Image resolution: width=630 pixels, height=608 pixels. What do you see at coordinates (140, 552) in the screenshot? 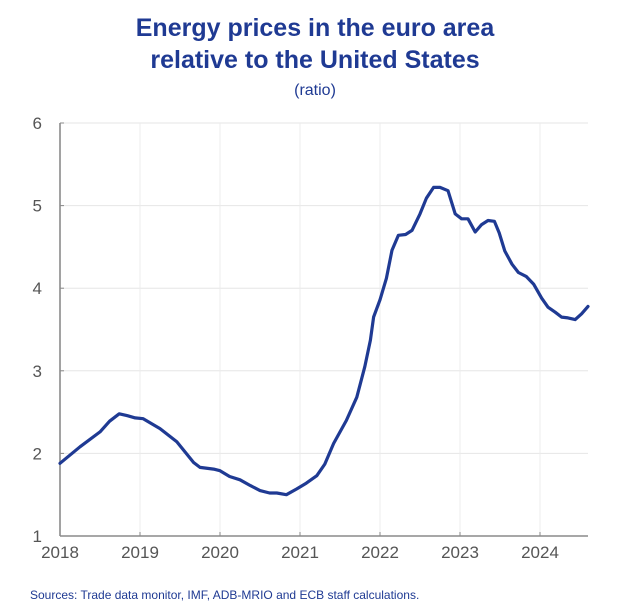
I see `x-tick-label: 2019` at bounding box center [140, 552].